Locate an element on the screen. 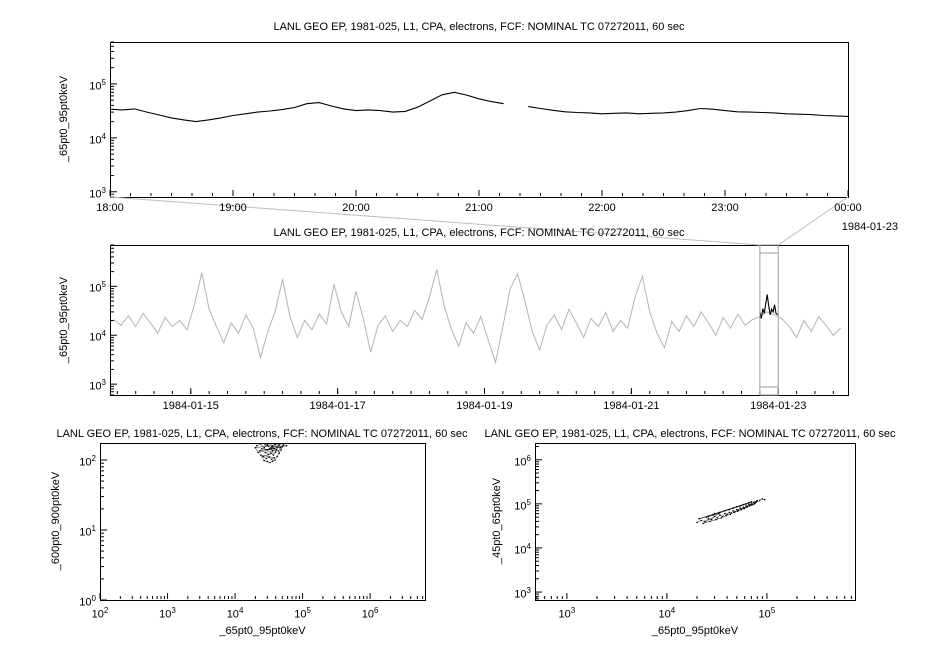 The height and width of the screenshot is (647, 926). scatter_45_65-frame is located at coordinates (695, 522).